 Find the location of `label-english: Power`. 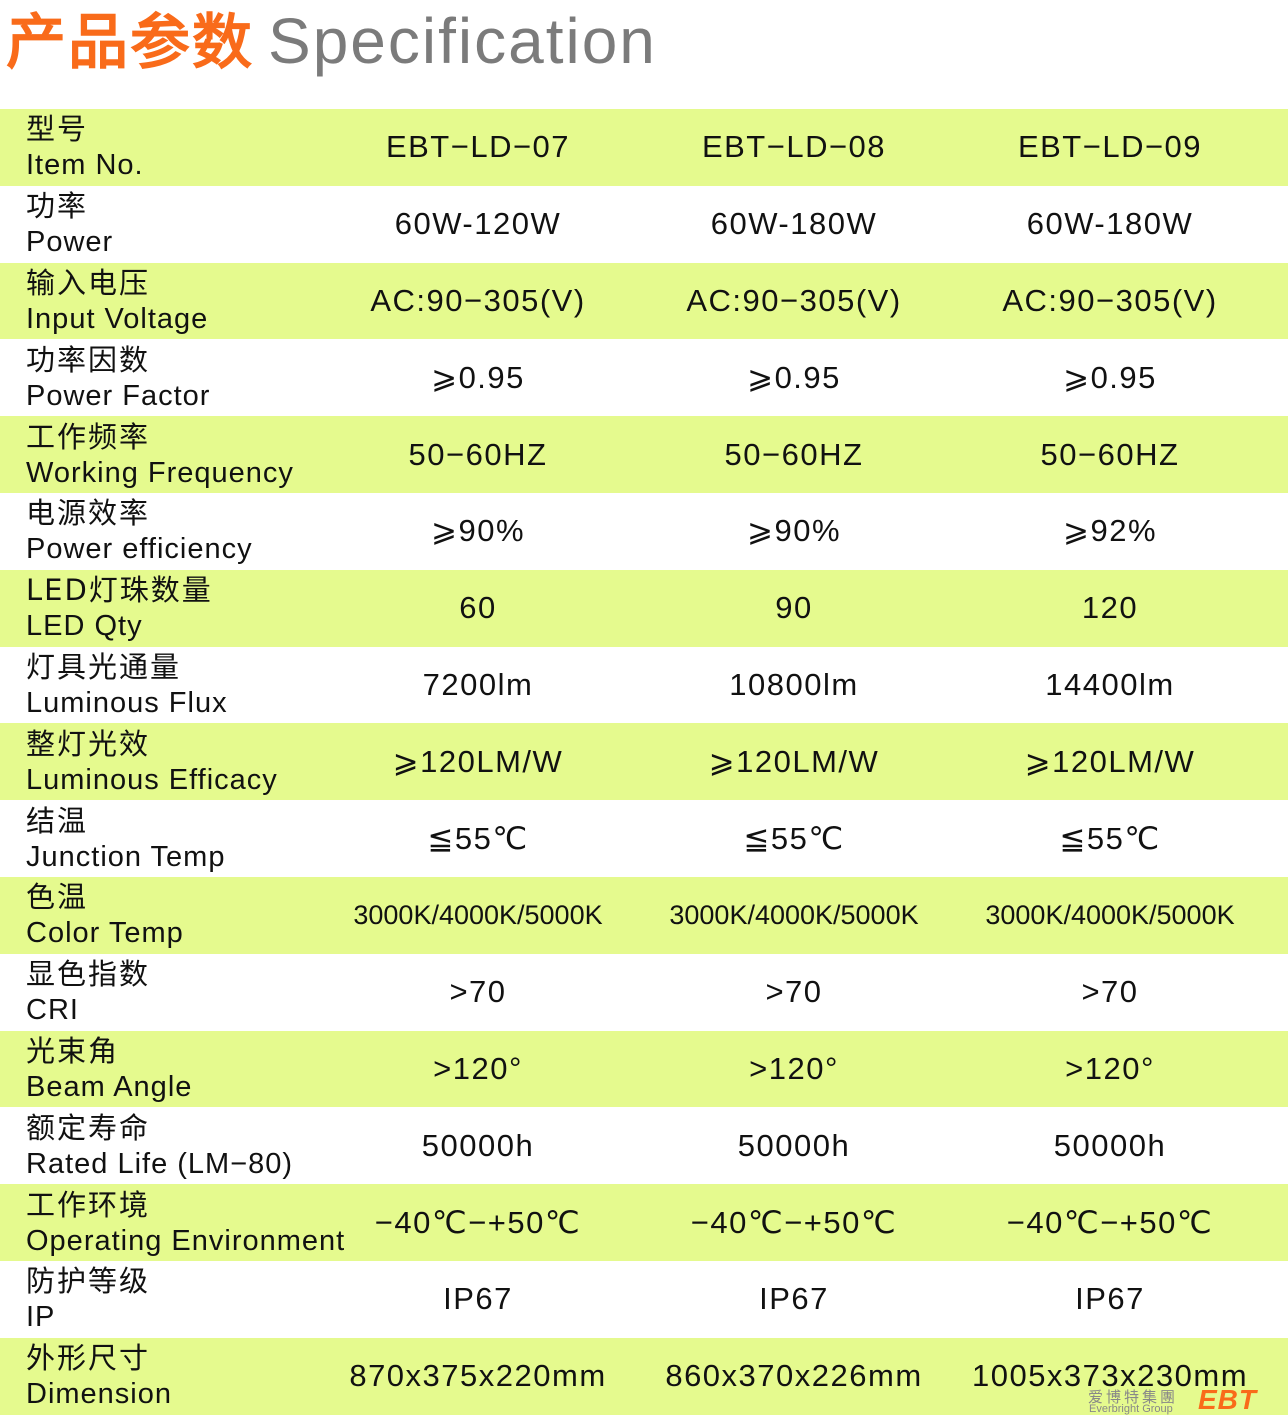

label-english: Power is located at coordinates (70, 242).